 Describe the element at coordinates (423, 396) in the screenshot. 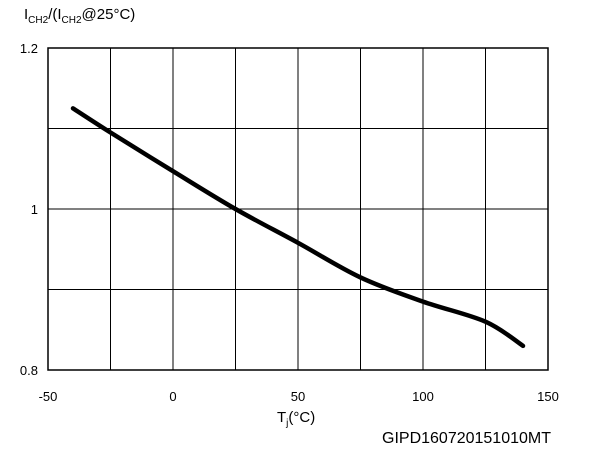

I see `x-tick-label-3: 100` at that location.